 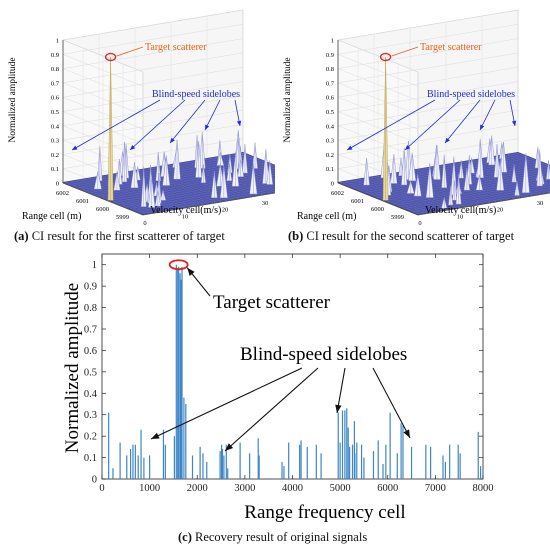 What do you see at coordinates (90, 437) in the screenshot?
I see `y-tick-label: 0.2` at bounding box center [90, 437].